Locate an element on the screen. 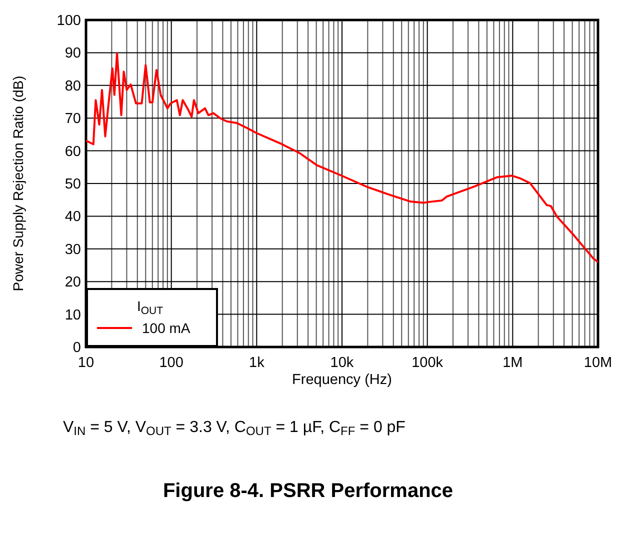 This screenshot has height=547, width=642. y-tick-label: 70 is located at coordinates (72, 119).